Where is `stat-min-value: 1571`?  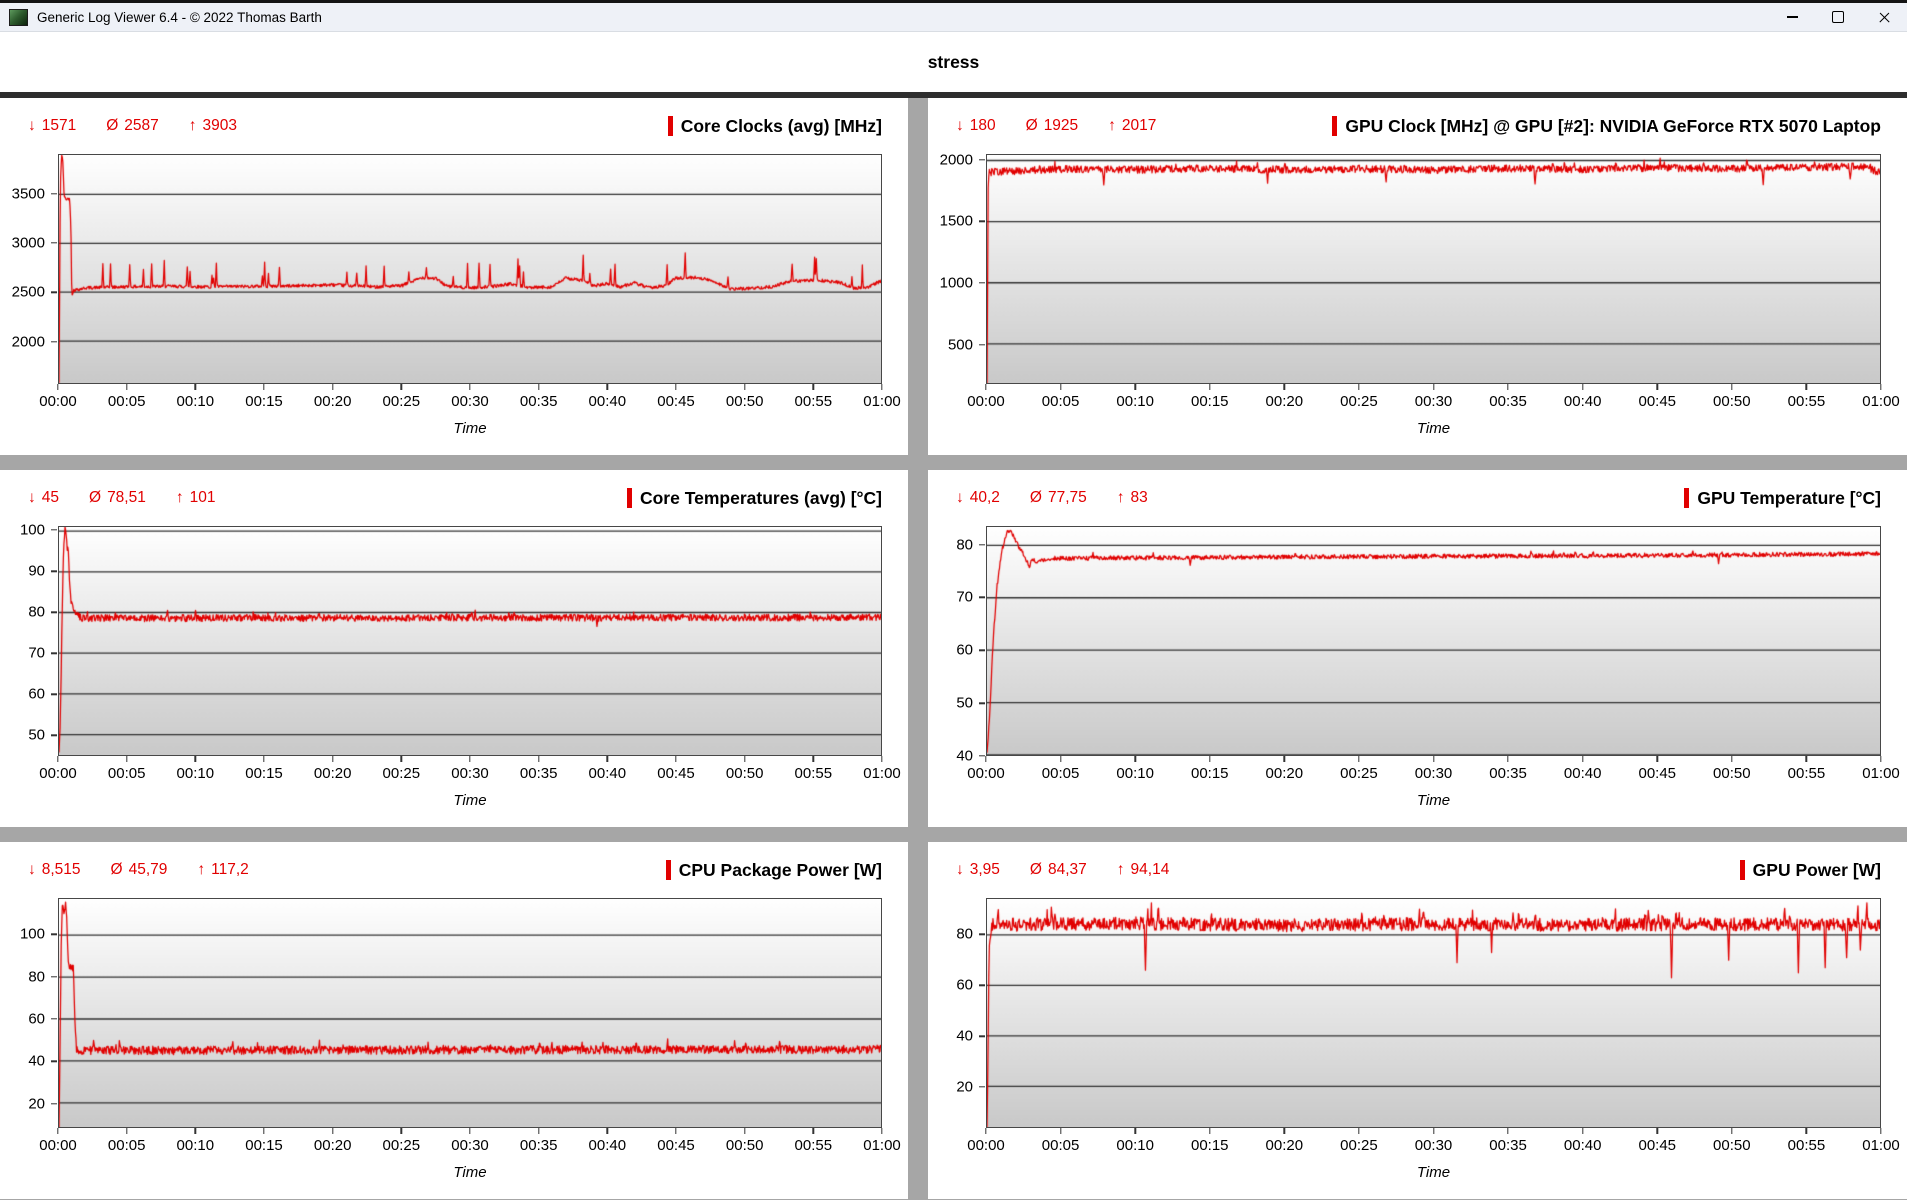
stat-min-value: 1571 is located at coordinates (59, 125).